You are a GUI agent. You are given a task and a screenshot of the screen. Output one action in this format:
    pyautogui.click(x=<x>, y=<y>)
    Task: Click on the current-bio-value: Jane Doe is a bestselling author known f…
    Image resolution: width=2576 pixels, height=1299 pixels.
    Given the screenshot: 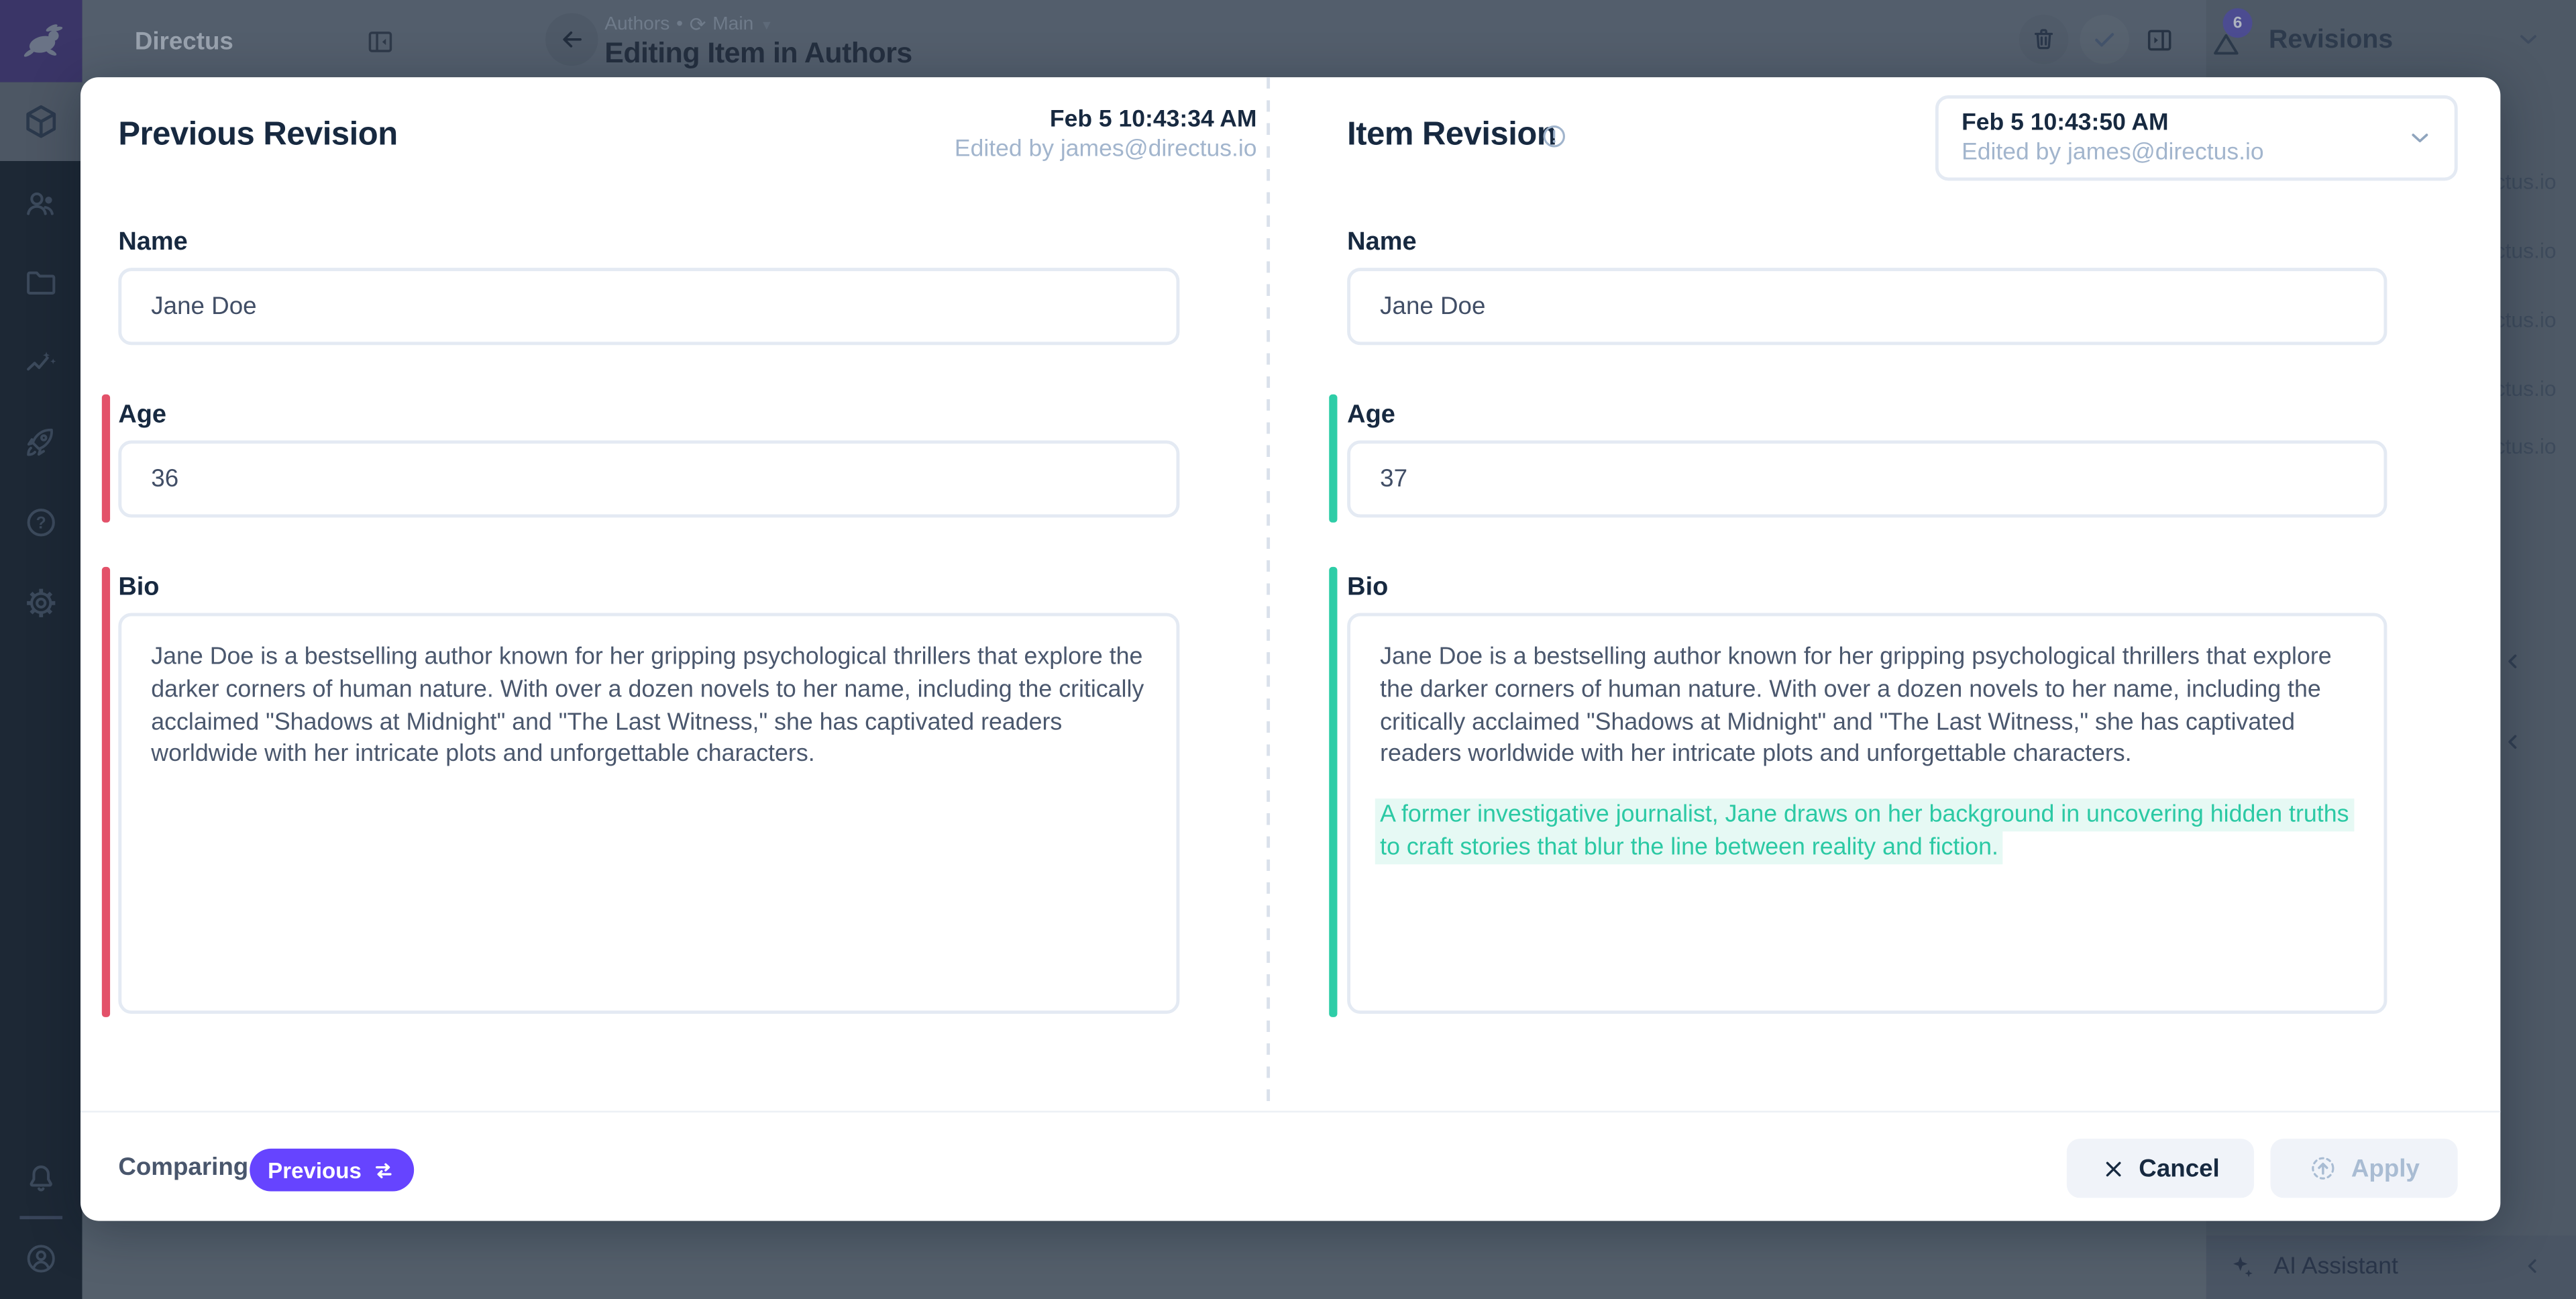 What is the action you would take?
    pyautogui.click(x=1856, y=706)
    